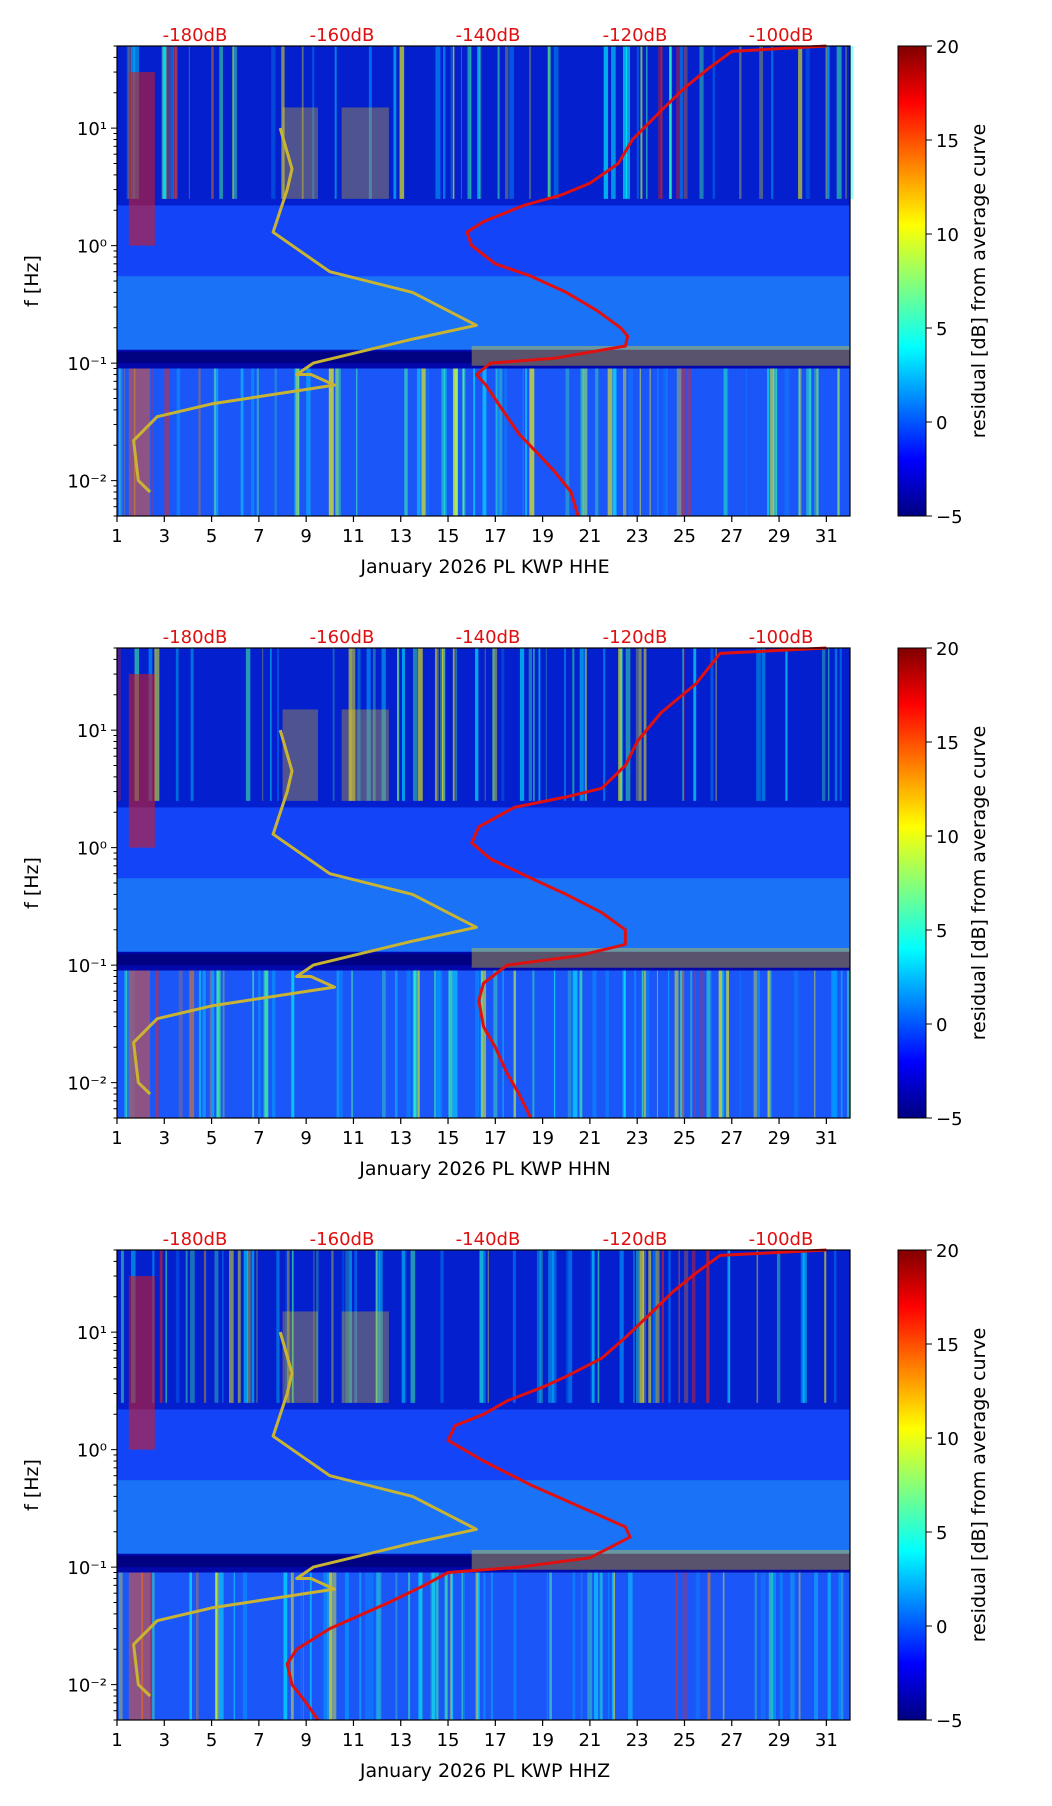 This screenshot has height=1806, width=1052. What do you see at coordinates (32, 883) in the screenshot?
I see `ylabel-hhn: f [Hz]` at bounding box center [32, 883].